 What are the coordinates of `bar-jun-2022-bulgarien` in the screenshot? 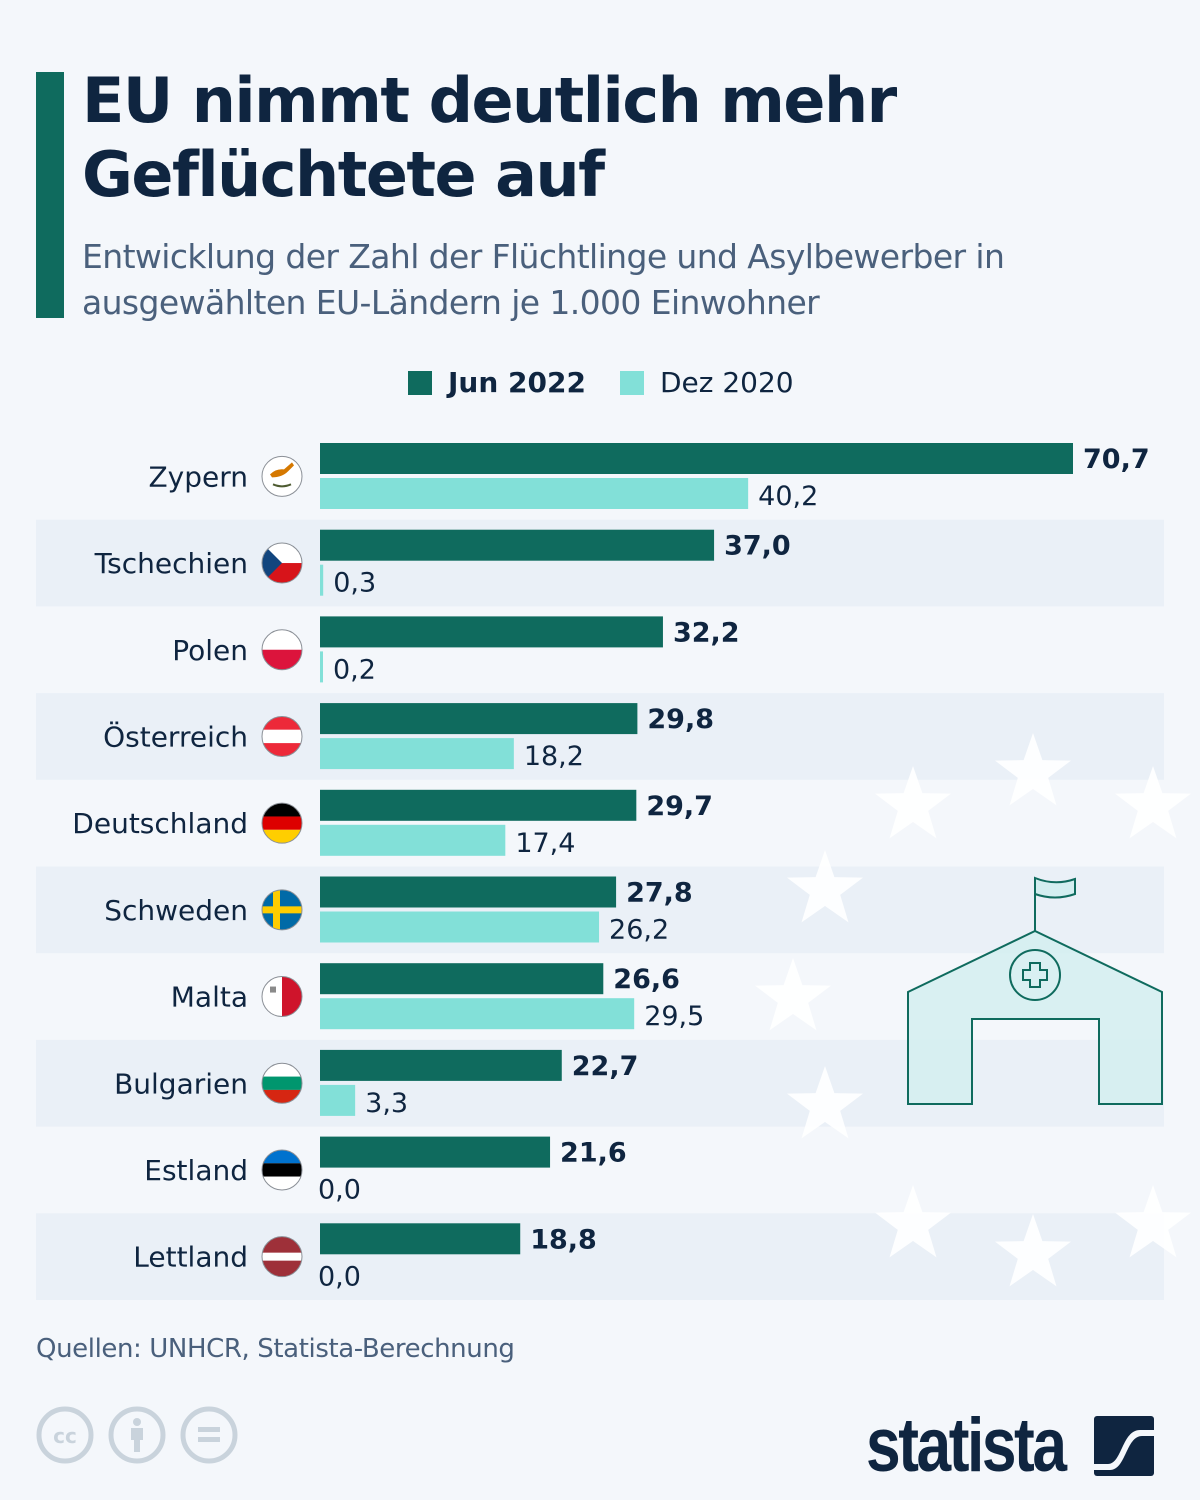 It's located at (441, 1065).